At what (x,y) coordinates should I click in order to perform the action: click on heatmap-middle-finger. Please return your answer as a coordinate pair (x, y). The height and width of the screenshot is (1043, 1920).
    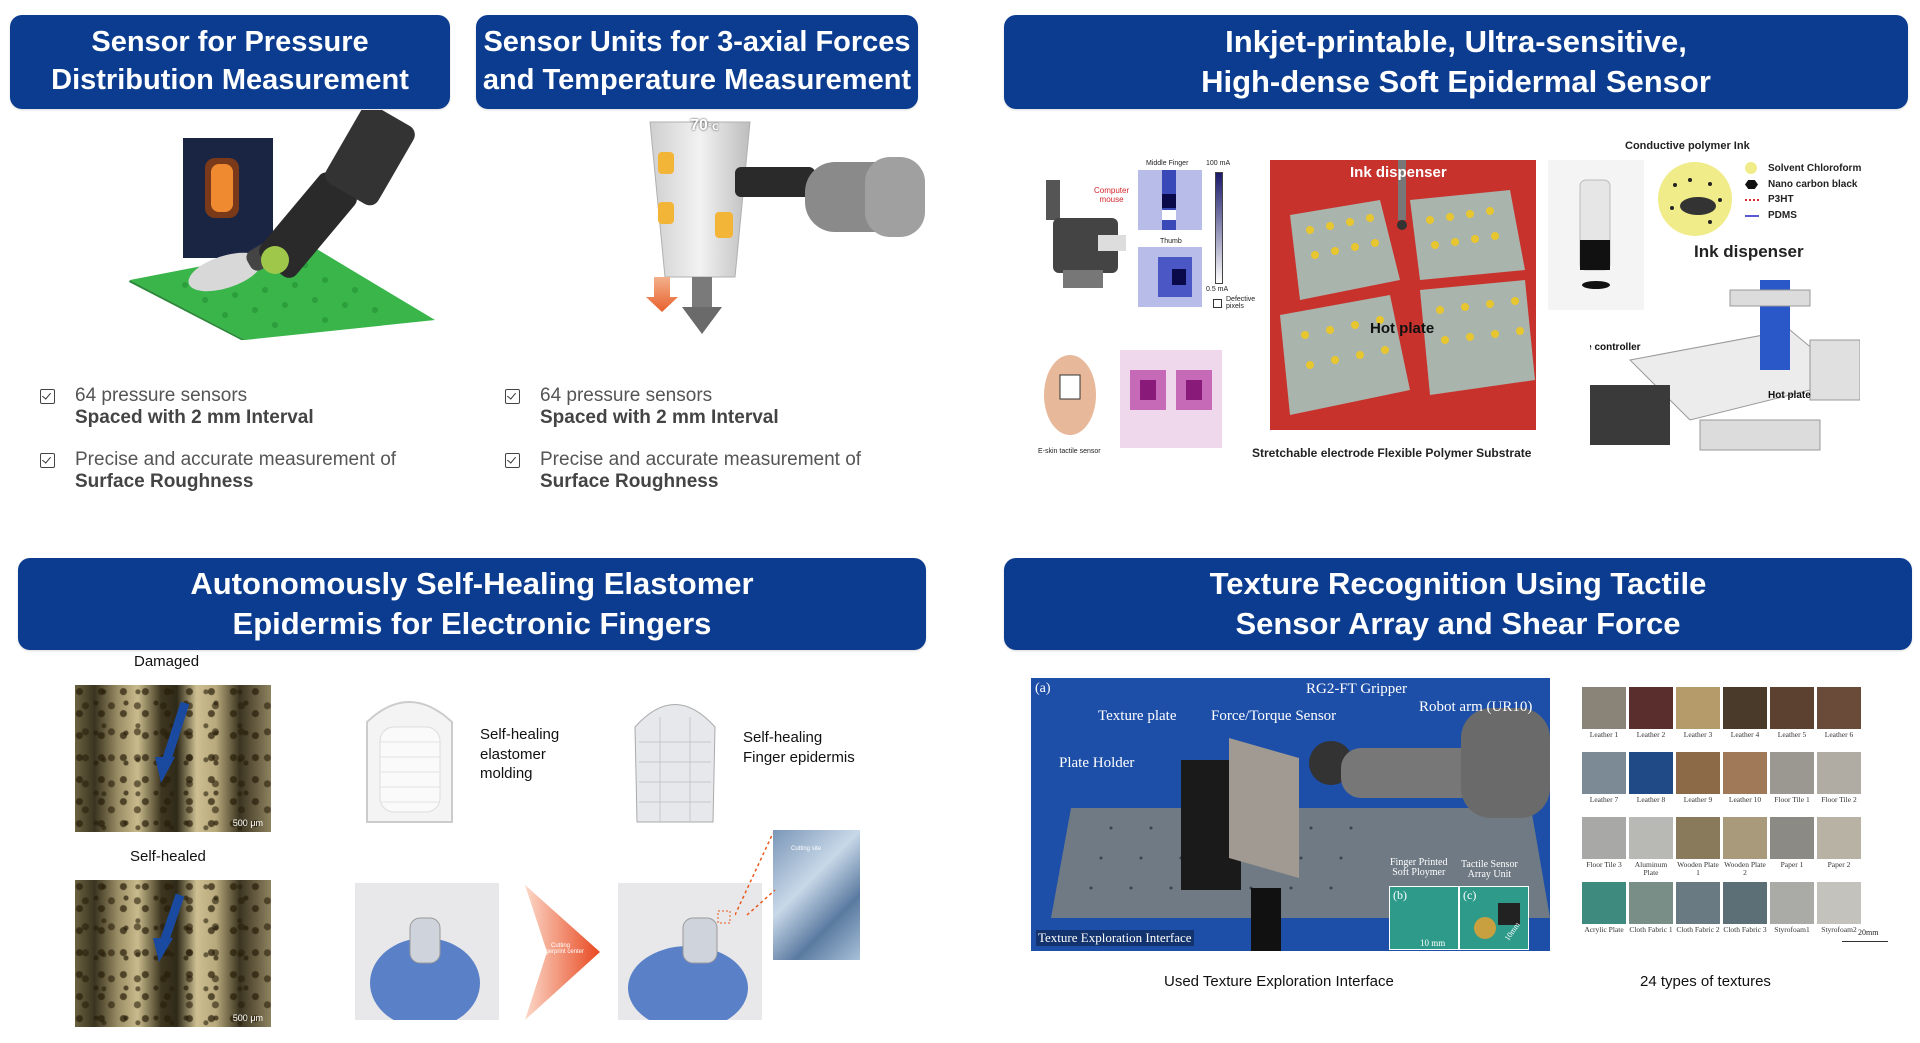
    Looking at the image, I should click on (1170, 200).